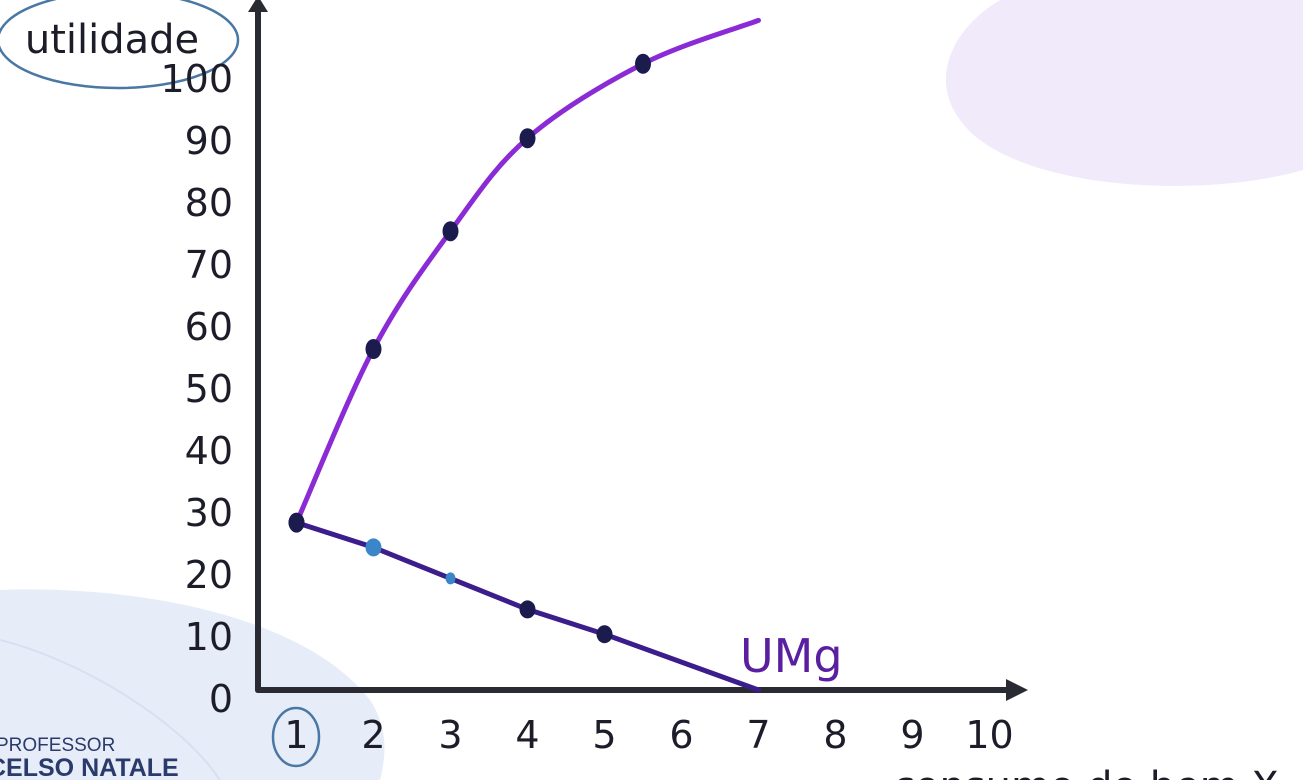  Describe the element at coordinates (112, 40) in the screenshot. I see `y-axis-title: utilidade` at that location.